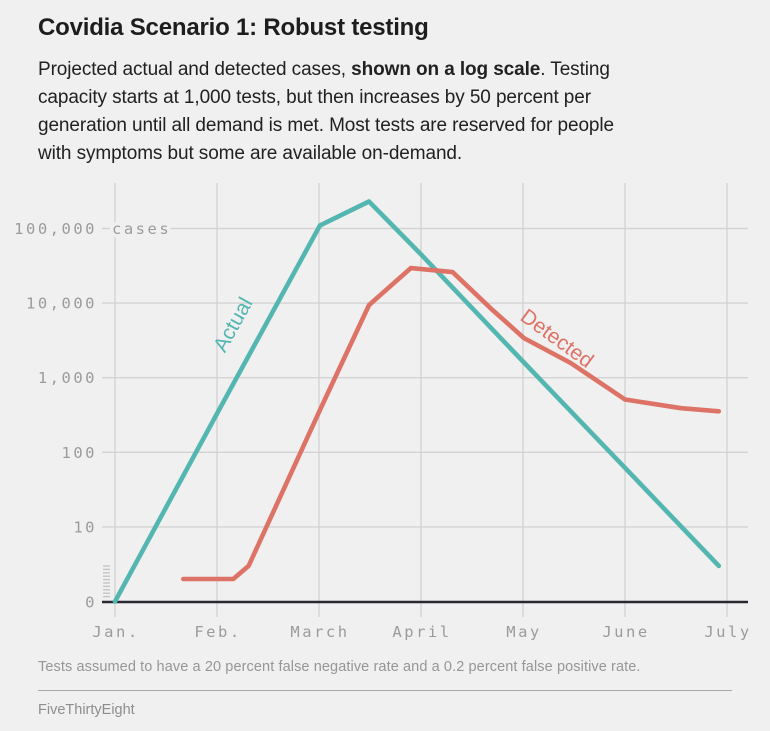 The image size is (770, 731). I want to click on y-axis-unit-label: cases, so click(141, 229).